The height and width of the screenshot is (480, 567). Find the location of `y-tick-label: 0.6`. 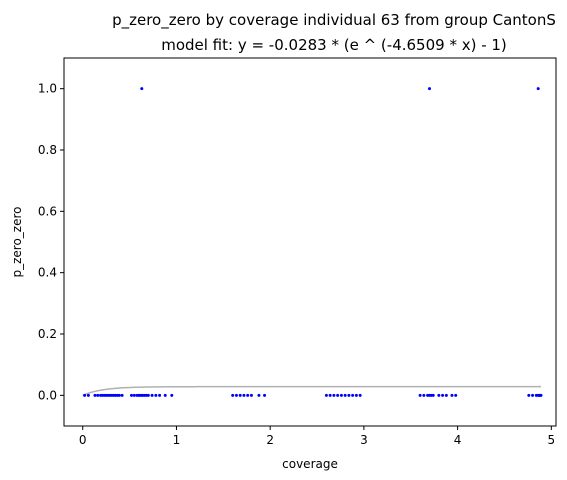

y-tick-label: 0.6 is located at coordinates (47, 211).